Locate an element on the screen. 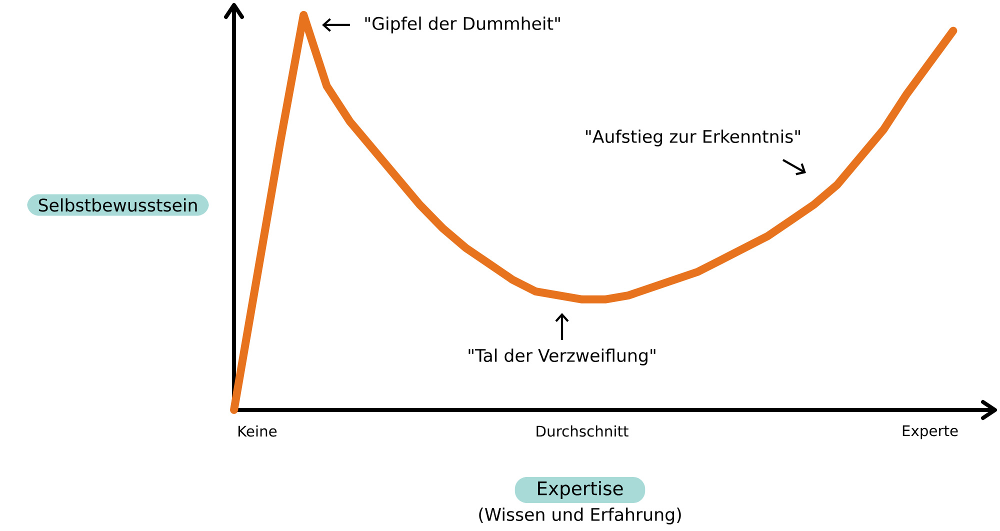 This screenshot has height=531, width=1000. x-tick-label: Keine is located at coordinates (257, 431).